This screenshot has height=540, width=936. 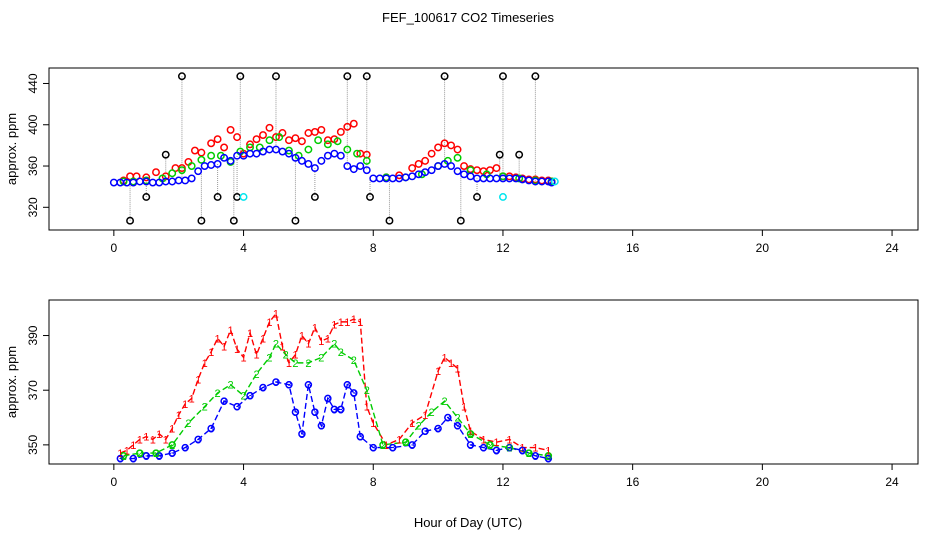 What do you see at coordinates (763, 482) in the screenshot?
I see `bottom-x-tick-label: 20` at bounding box center [763, 482].